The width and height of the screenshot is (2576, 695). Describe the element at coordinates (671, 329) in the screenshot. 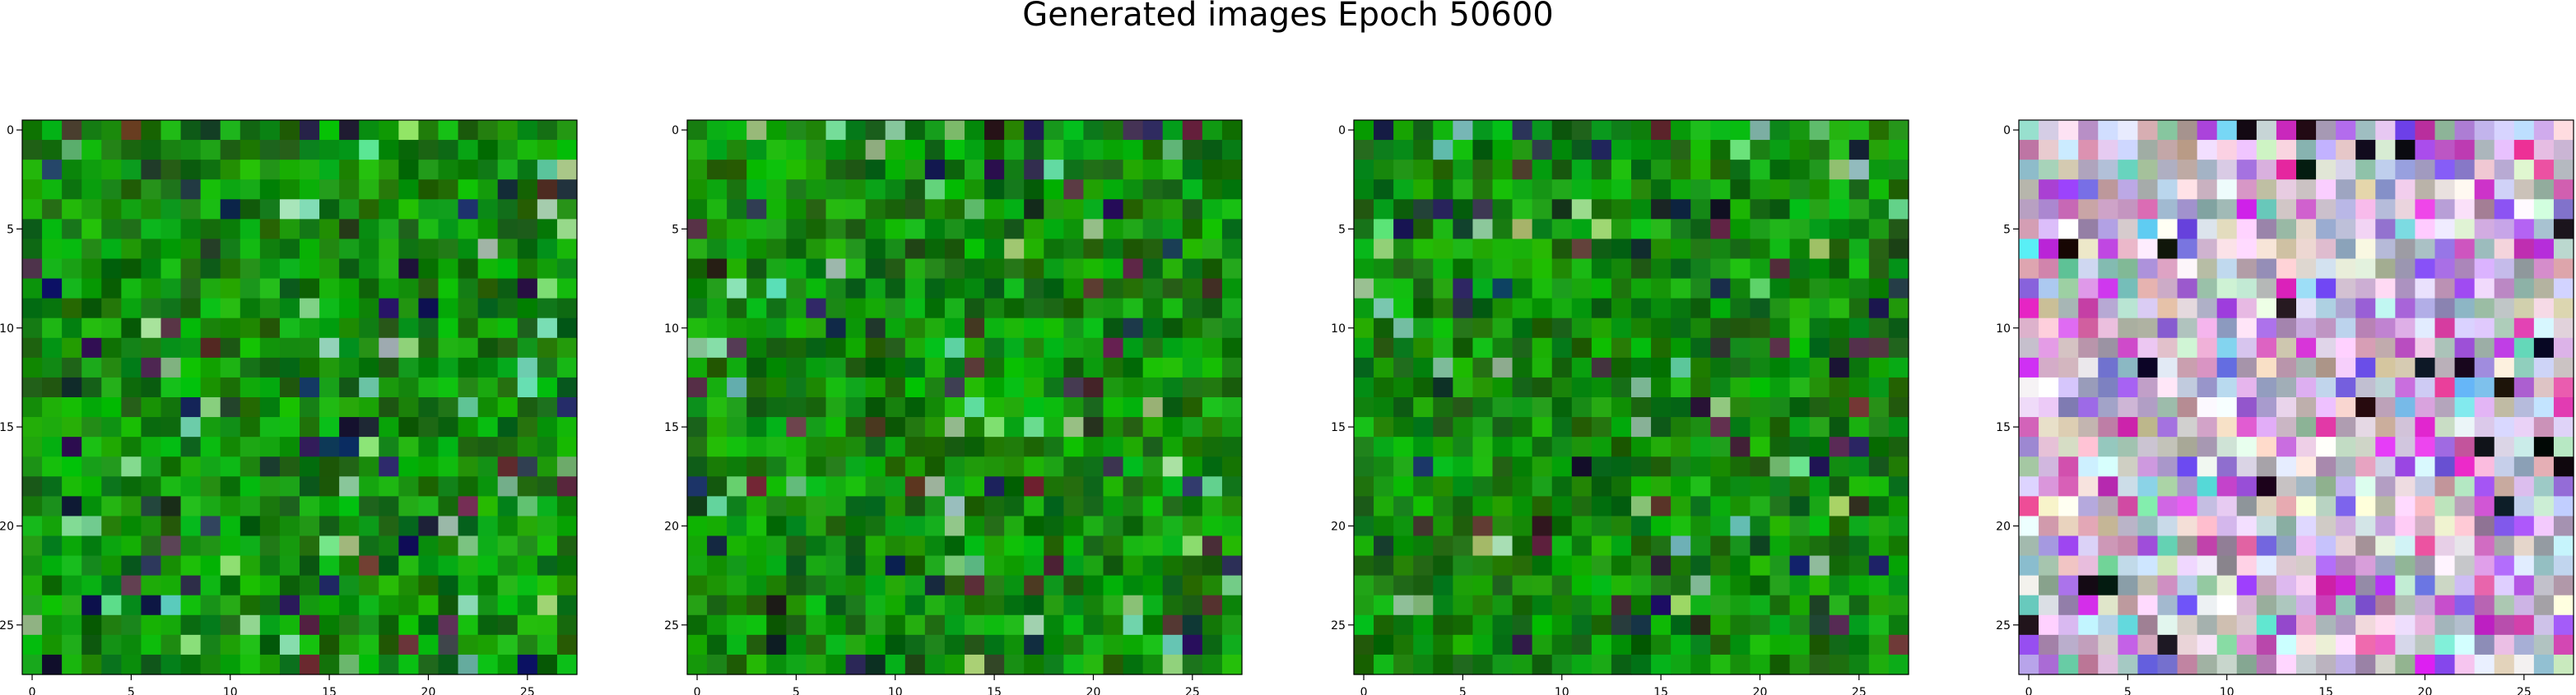

I see `y-tick-label: 10` at that location.